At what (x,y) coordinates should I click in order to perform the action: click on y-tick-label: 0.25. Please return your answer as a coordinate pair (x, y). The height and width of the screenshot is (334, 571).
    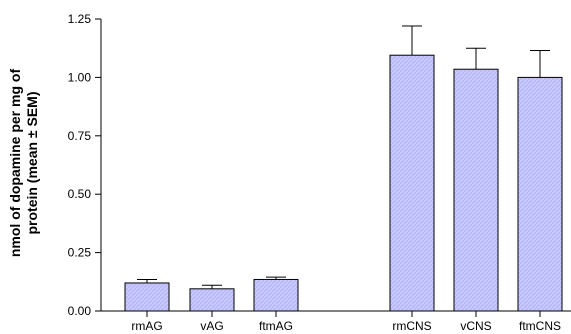
    Looking at the image, I should click on (80, 253).